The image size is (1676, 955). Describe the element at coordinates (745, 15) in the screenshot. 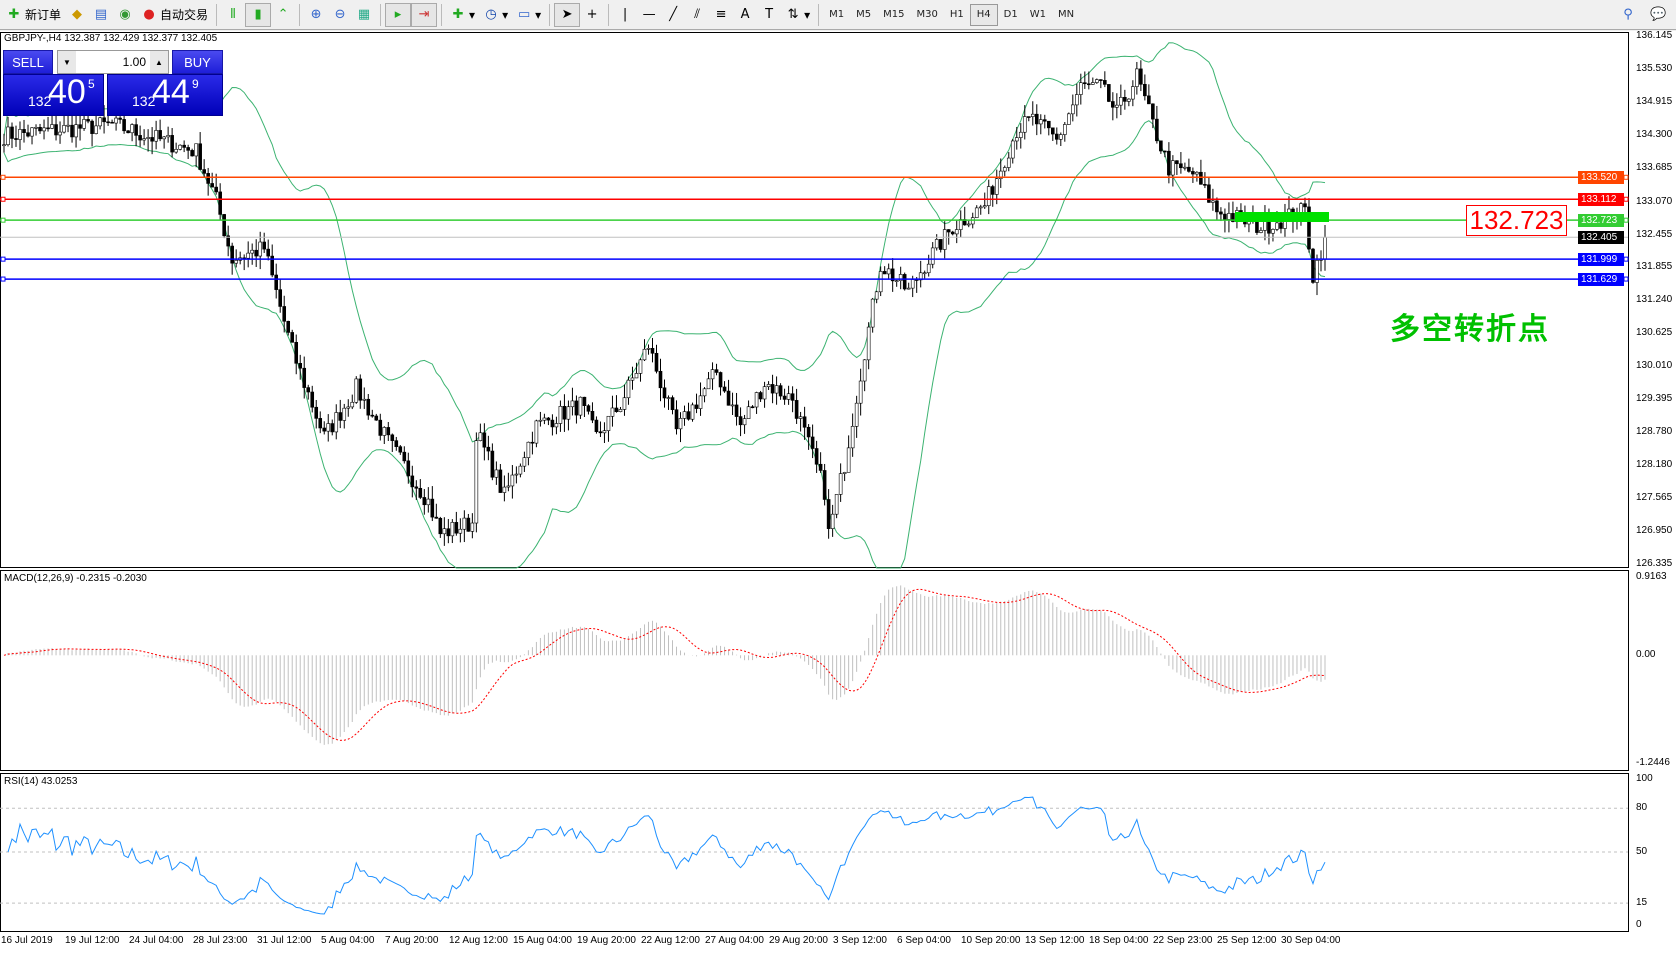

I see `text-button: A` at that location.